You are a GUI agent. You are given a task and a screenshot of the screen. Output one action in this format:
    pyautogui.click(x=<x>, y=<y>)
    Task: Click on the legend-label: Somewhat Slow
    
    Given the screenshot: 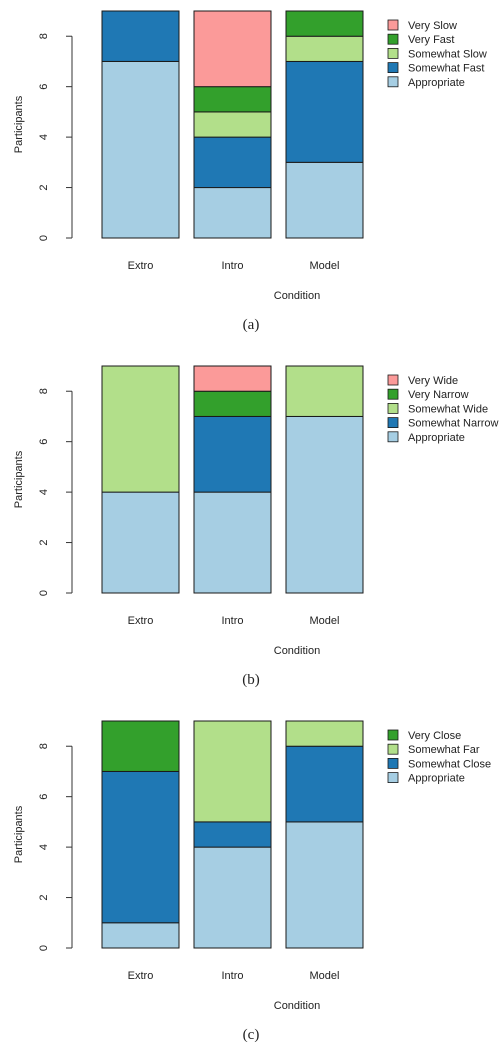 What is the action you would take?
    pyautogui.click(x=447, y=54)
    